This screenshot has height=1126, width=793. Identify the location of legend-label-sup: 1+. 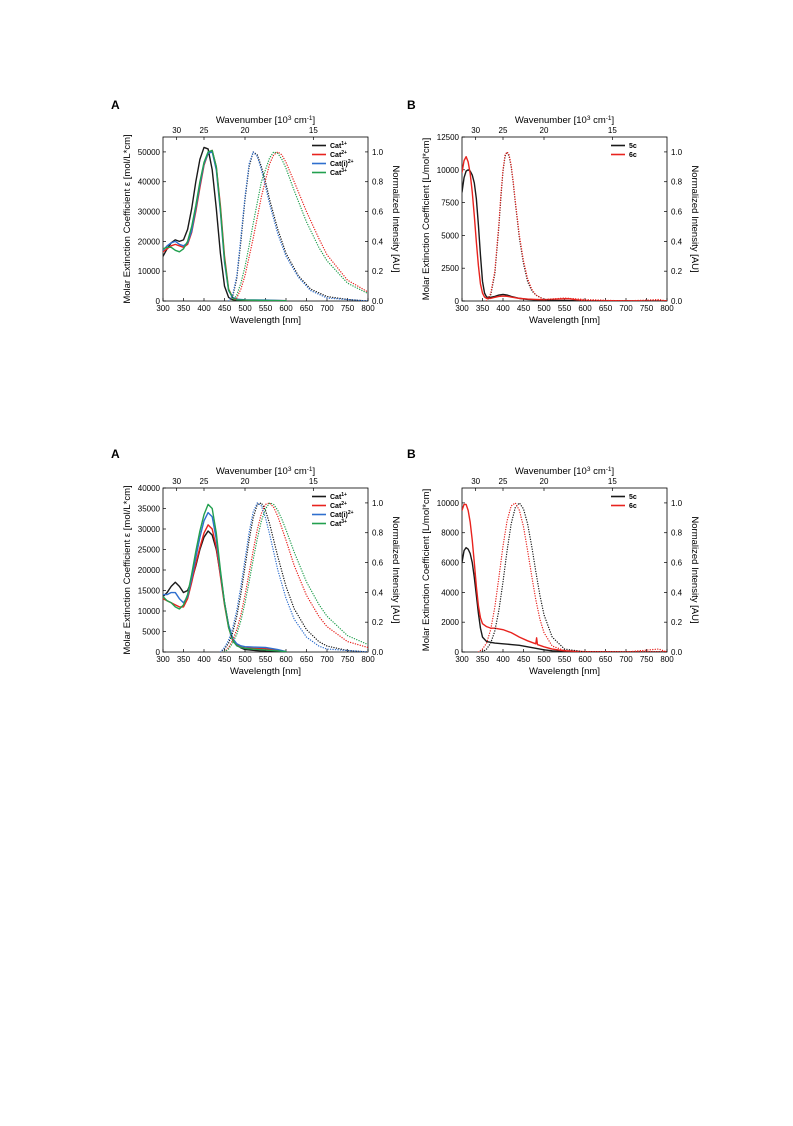
(344, 144).